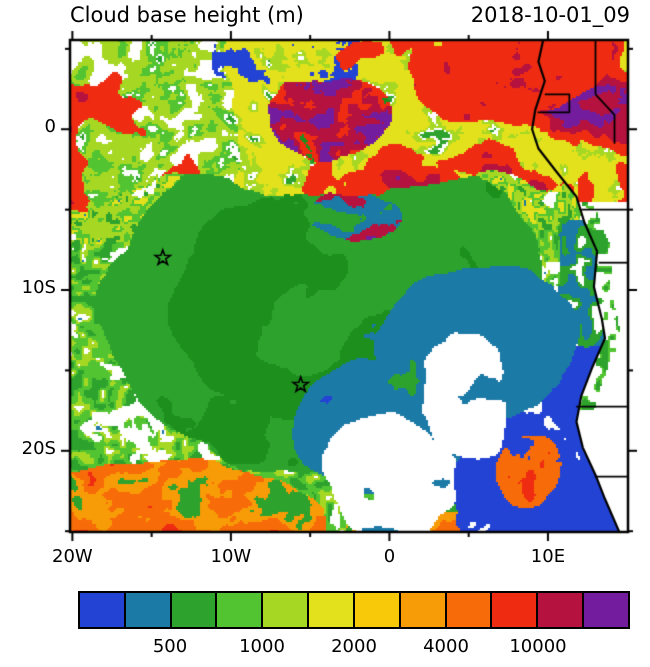 The height and width of the screenshot is (667, 650). I want to click on lon-tick-label: 10W, so click(231, 556).